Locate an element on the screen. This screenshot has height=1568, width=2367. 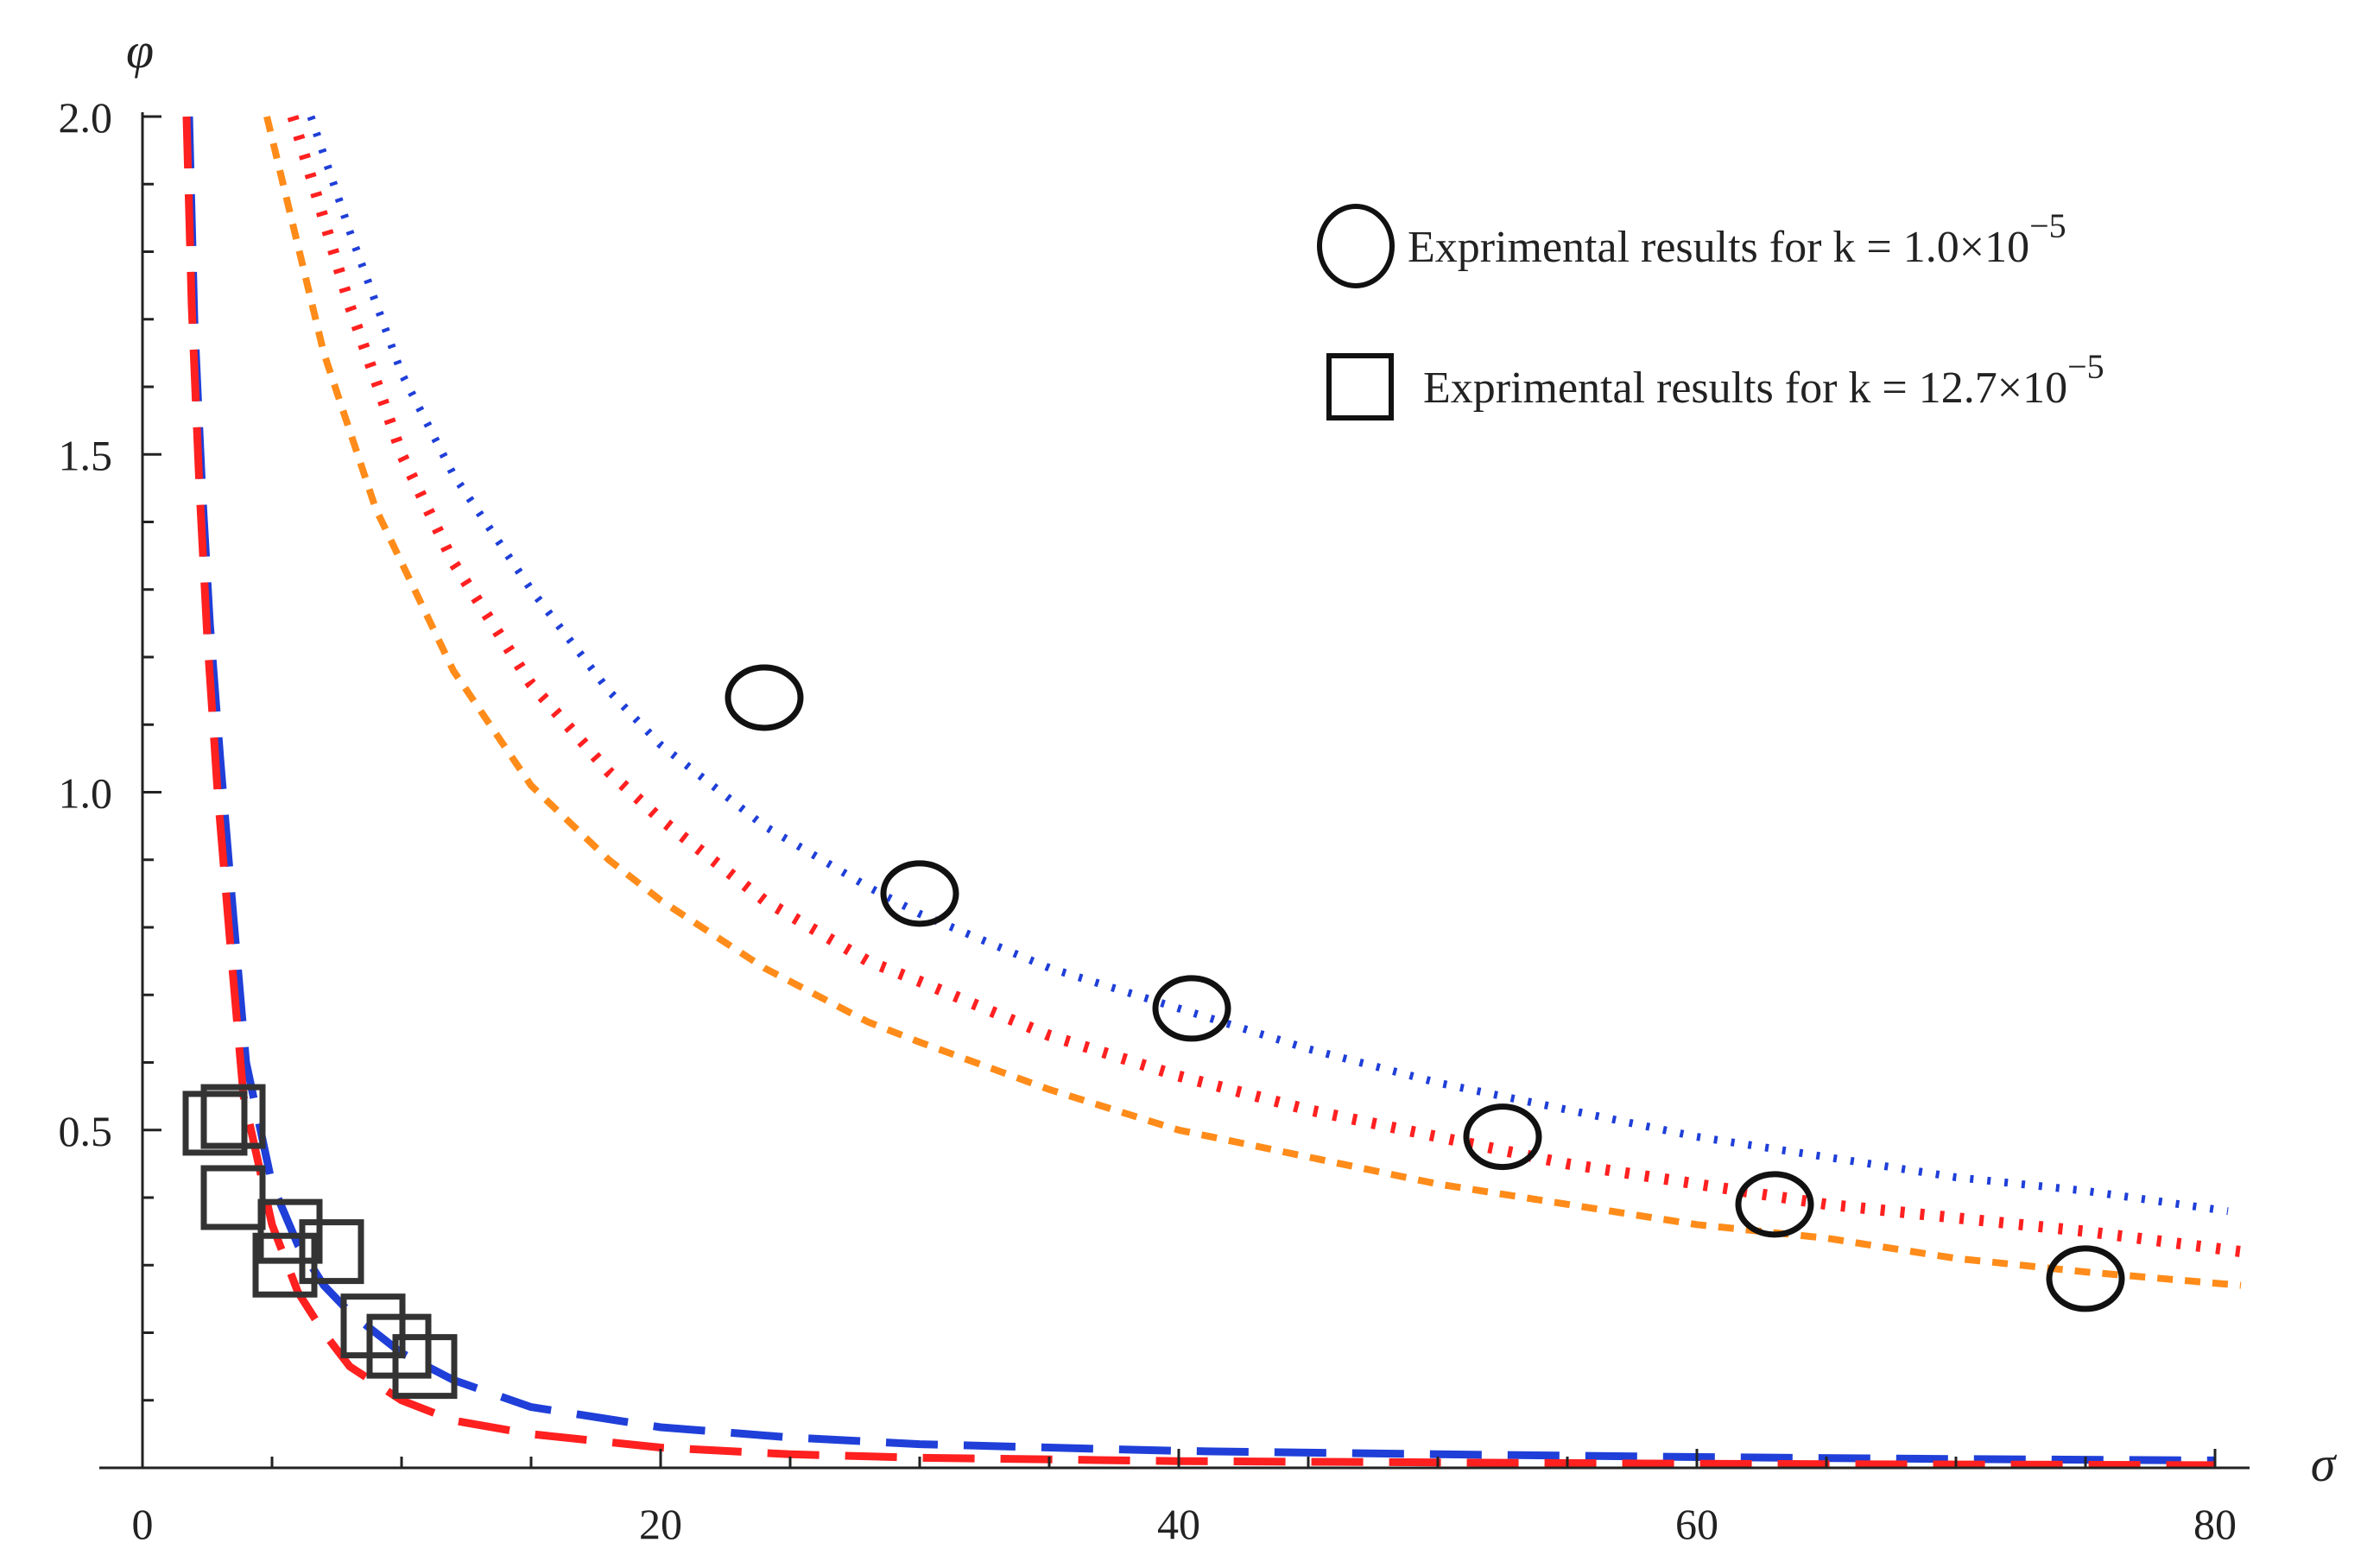
legend-label-1: Exprimental results for k = 1.0×10−5 is located at coordinates (1737, 239).